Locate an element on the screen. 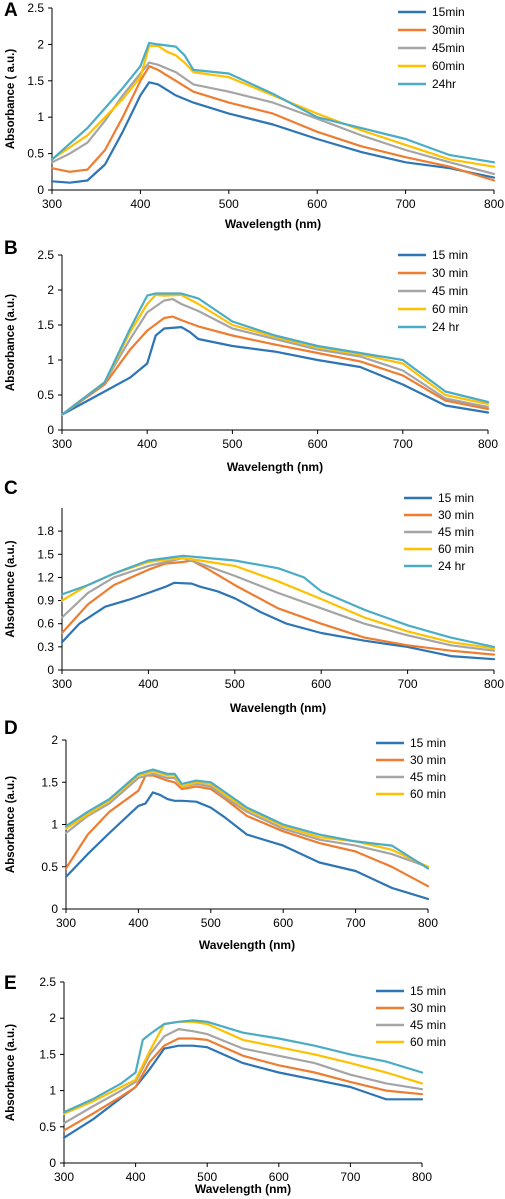 The height and width of the screenshot is (1199, 505). y-tick-label: 0.6 is located at coordinates (45, 624).